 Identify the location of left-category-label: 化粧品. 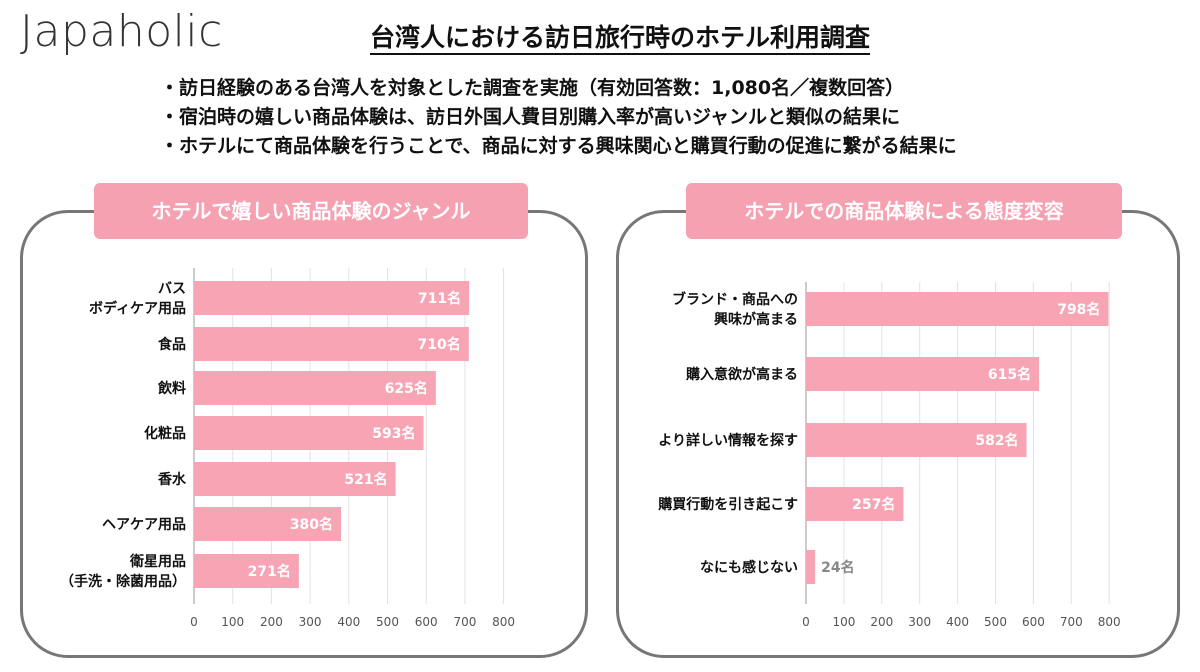
(165, 433).